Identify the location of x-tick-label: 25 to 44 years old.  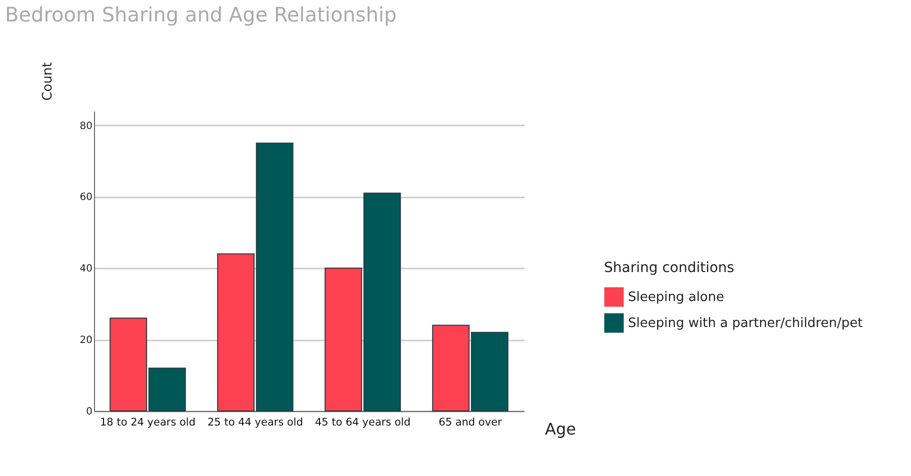
(255, 422).